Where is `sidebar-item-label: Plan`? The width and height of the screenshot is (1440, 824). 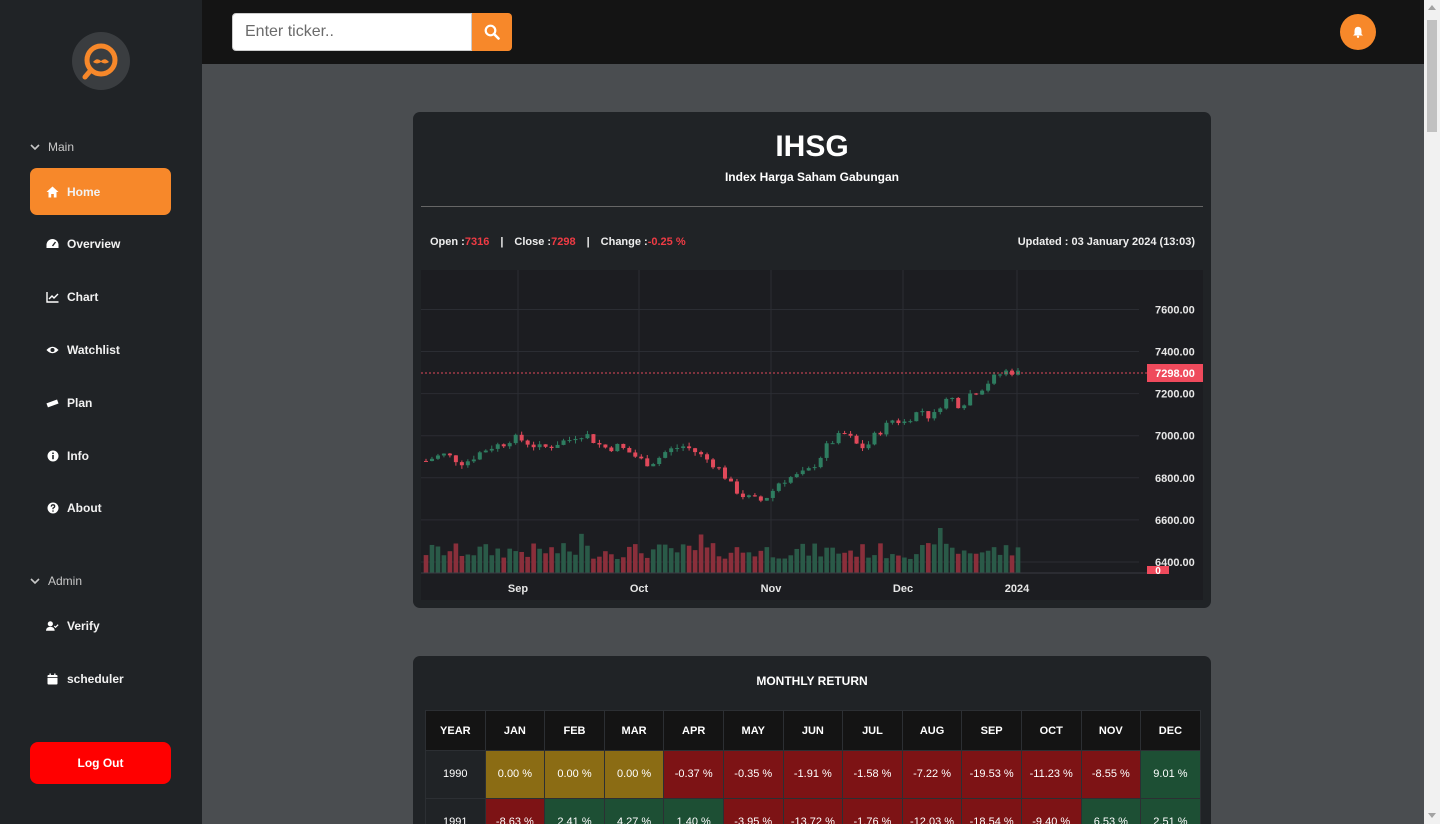
sidebar-item-label: Plan is located at coordinates (80, 402).